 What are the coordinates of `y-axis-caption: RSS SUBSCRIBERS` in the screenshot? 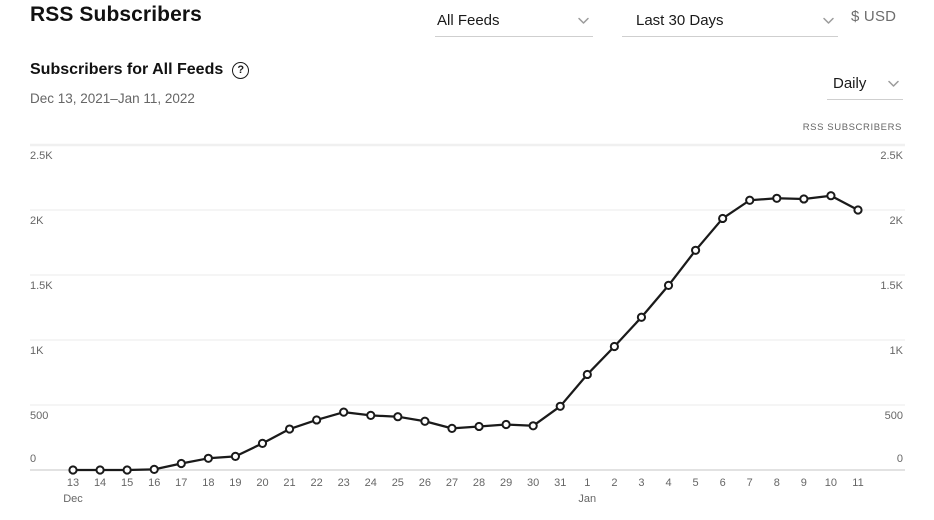 It's located at (852, 127).